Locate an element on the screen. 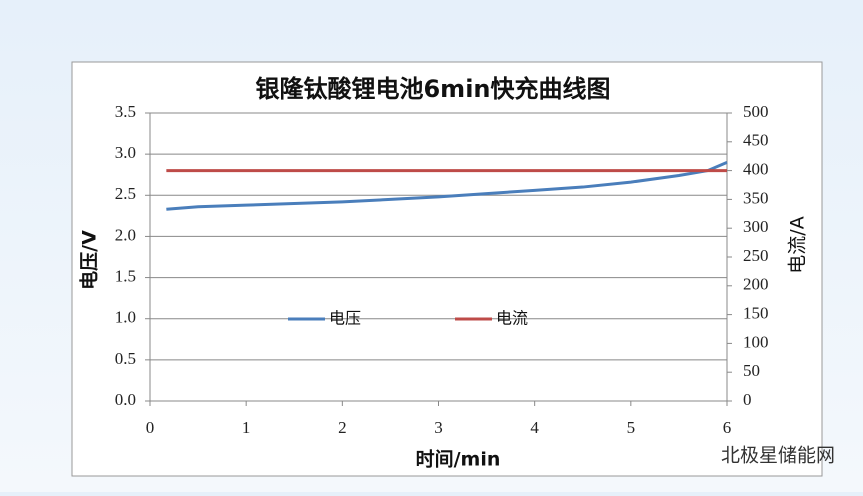 This screenshot has width=863, height=496. y-tick-label: 1.0 is located at coordinates (125, 317).